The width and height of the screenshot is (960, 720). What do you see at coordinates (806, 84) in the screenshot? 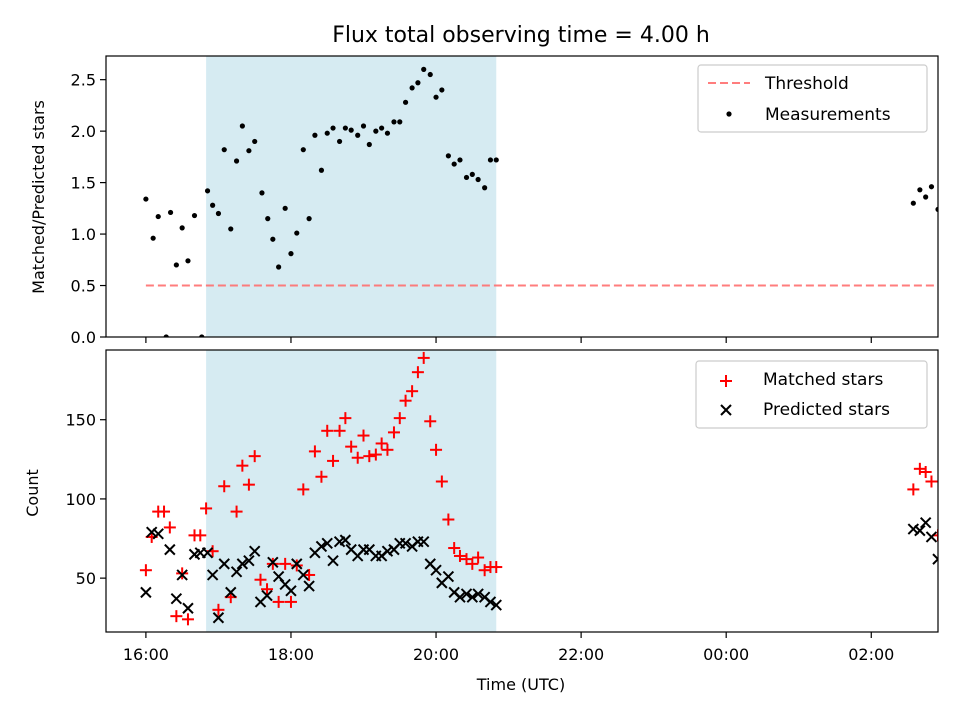
I see `threshold-legend-label: Threshold` at bounding box center [806, 84].